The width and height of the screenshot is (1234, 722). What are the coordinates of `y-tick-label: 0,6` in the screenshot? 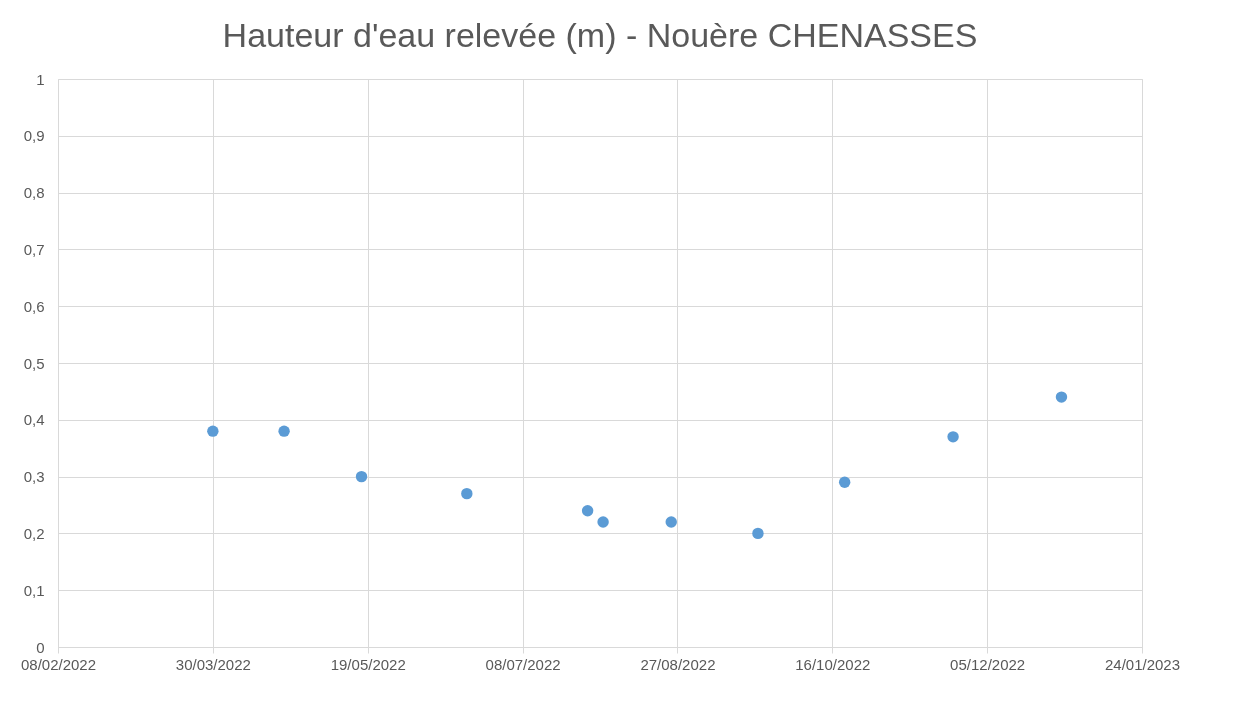 It's located at (34, 306).